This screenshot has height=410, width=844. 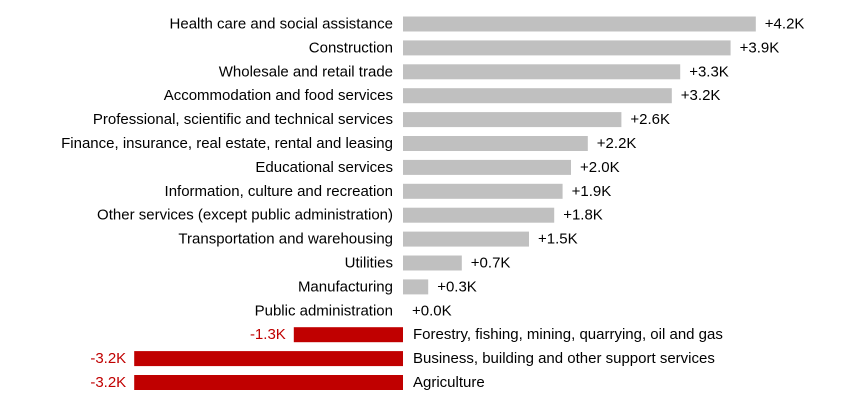 I want to click on value-label: +0.0K, so click(x=432, y=310).